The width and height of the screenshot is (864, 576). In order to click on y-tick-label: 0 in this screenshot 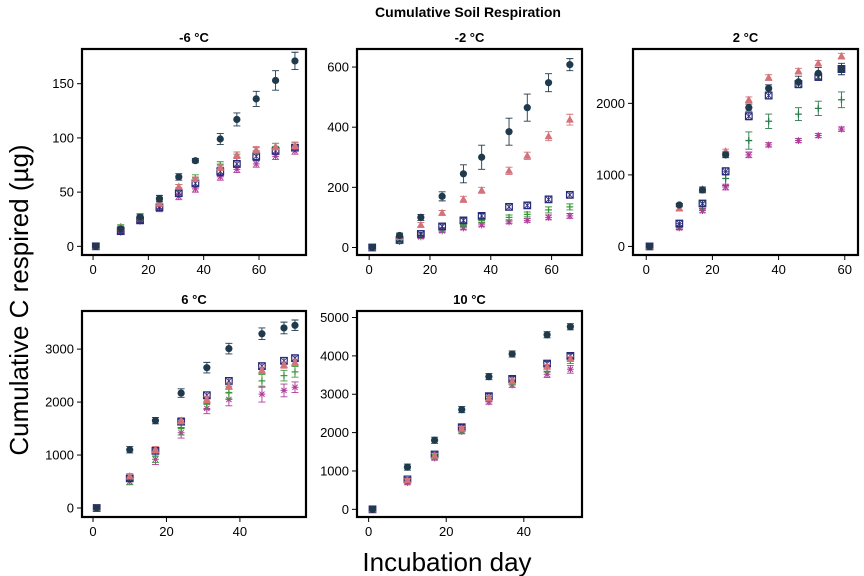, I will do `click(345, 247)`.